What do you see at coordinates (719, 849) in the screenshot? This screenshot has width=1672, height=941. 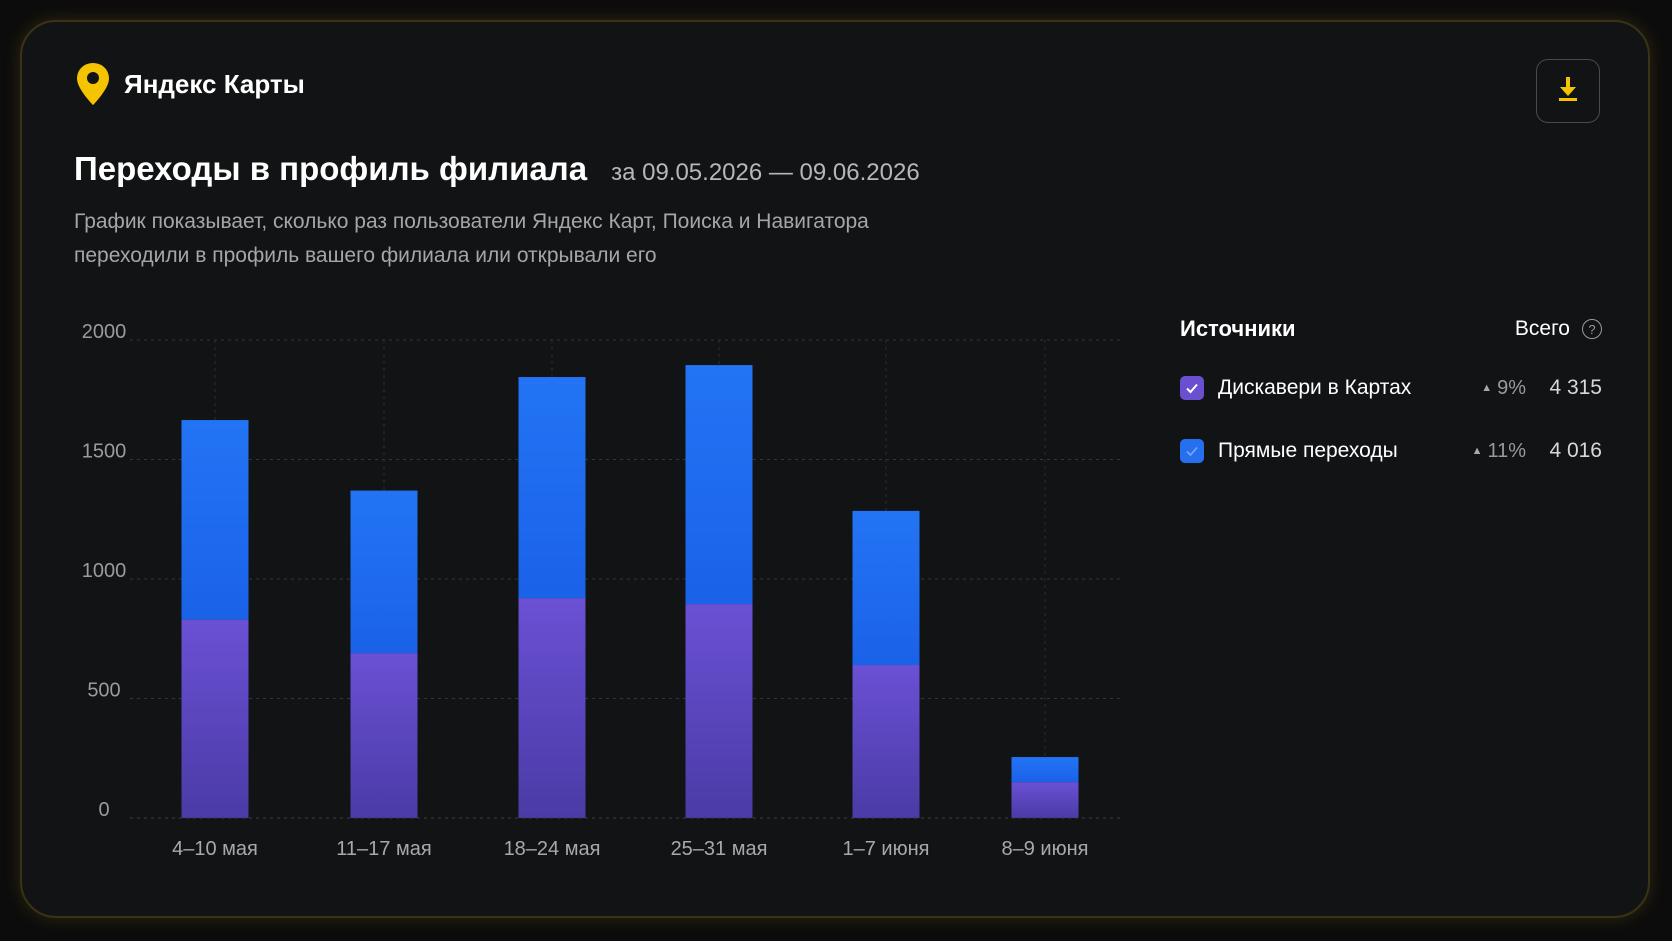 I see `x-tick-label: 25–31 мая` at bounding box center [719, 849].